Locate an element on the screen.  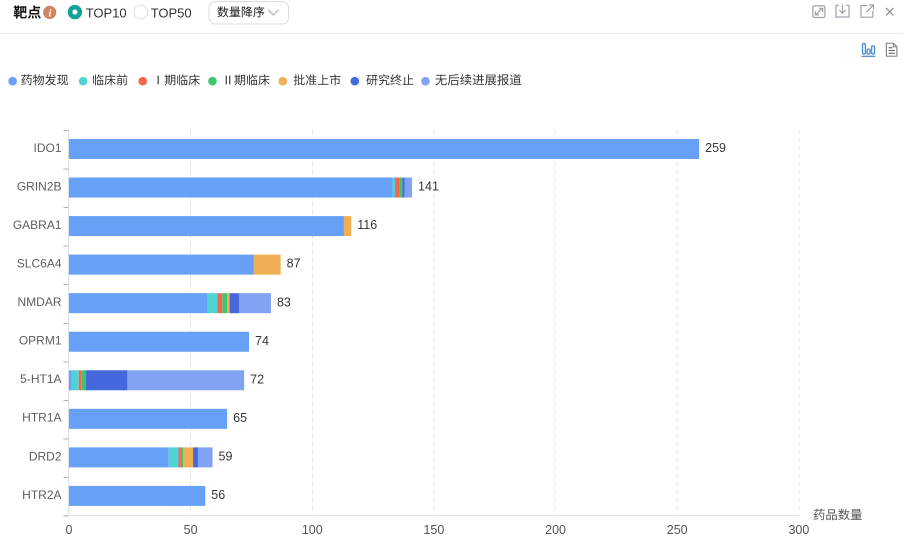
svg-text: 5-HT1A is located at coordinates (40, 379).